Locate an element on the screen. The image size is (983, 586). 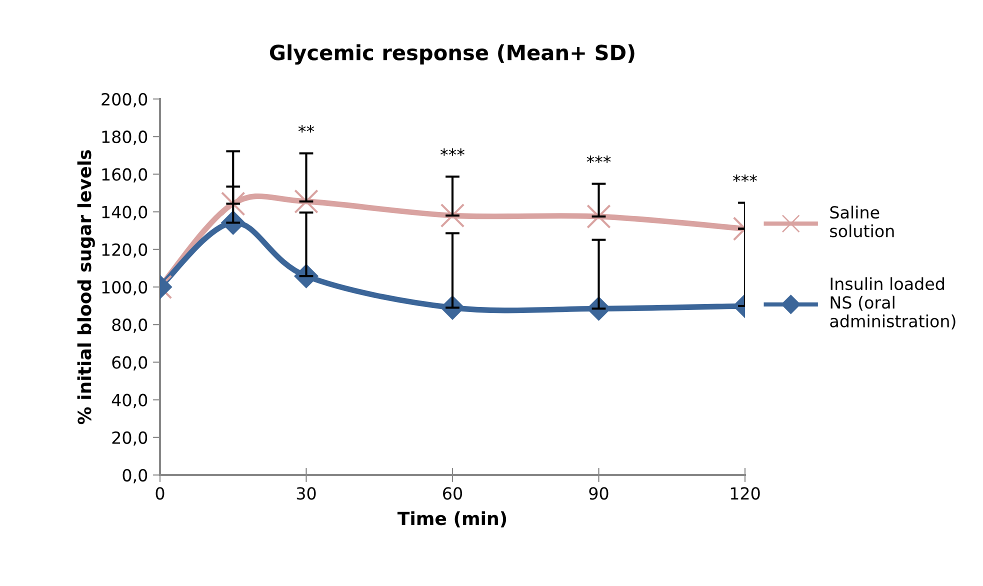
y-tick-label: 160,0 is located at coordinates (125, 175).